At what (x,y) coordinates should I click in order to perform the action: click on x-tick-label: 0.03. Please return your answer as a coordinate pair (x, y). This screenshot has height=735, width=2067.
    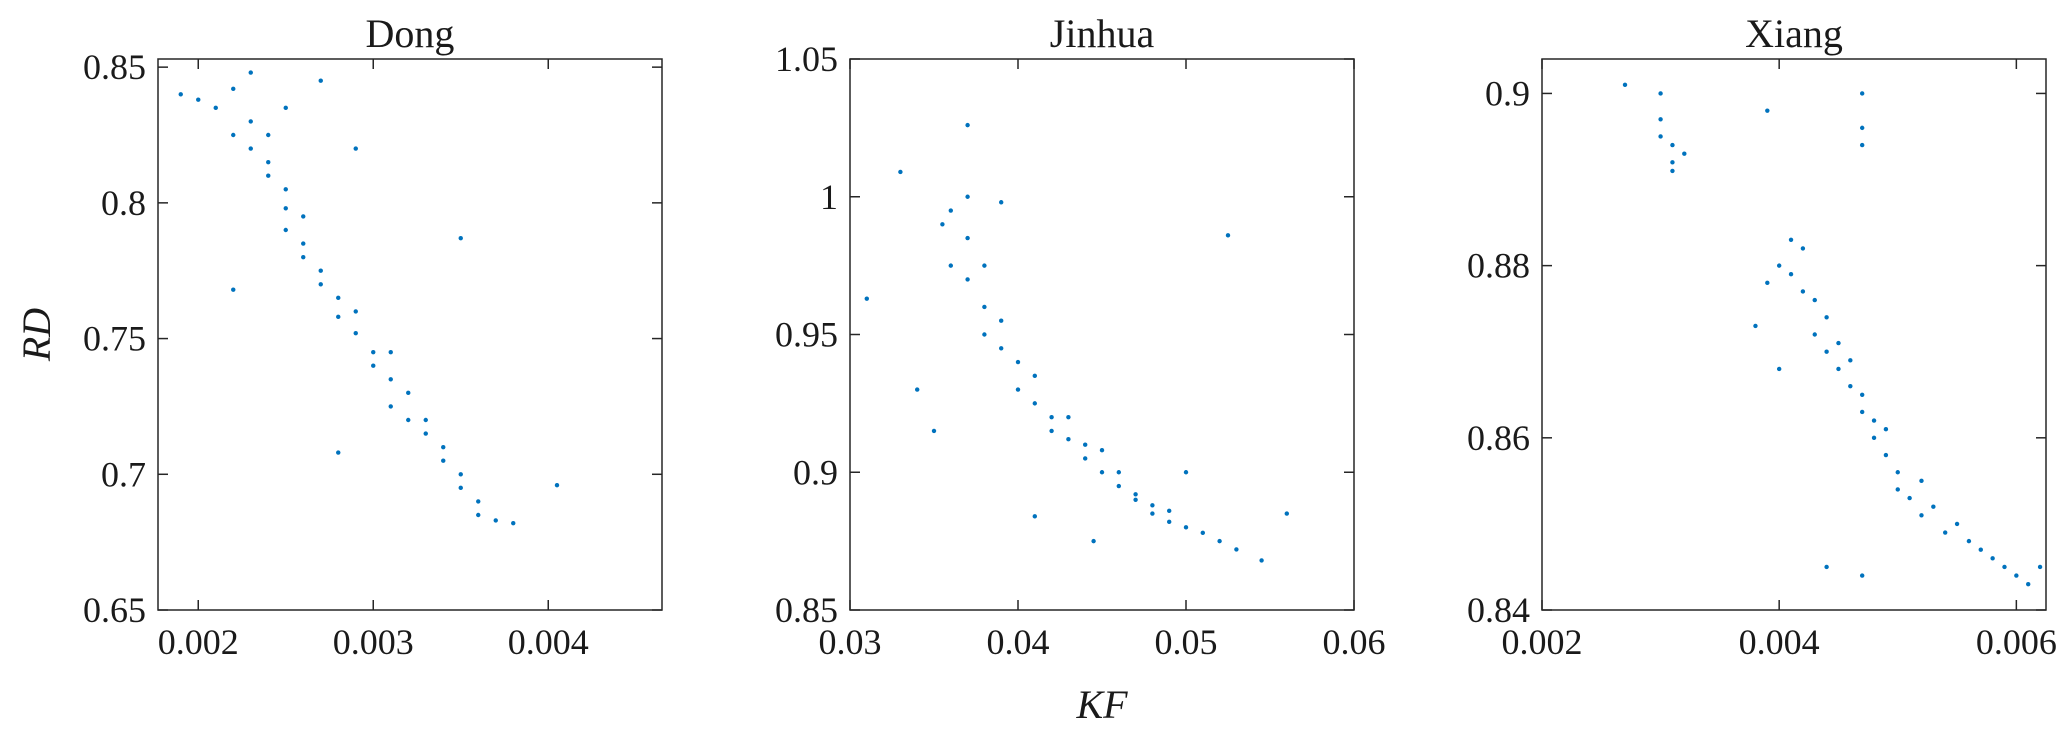
    Looking at the image, I should click on (850, 642).